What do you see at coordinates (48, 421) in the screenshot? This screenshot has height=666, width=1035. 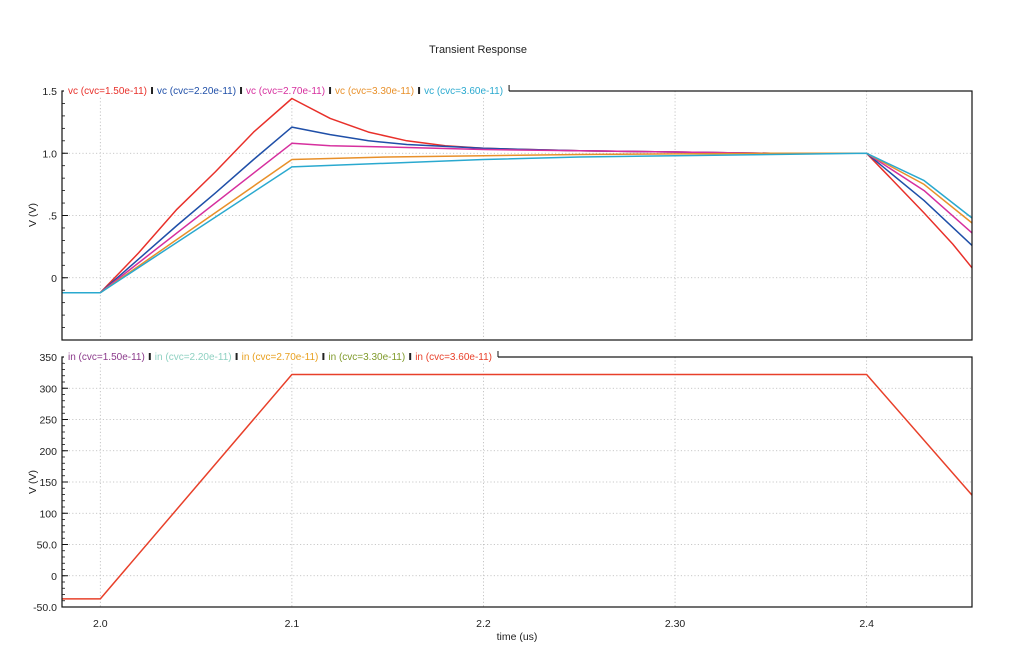 I see `y-tick-label: 250` at bounding box center [48, 421].